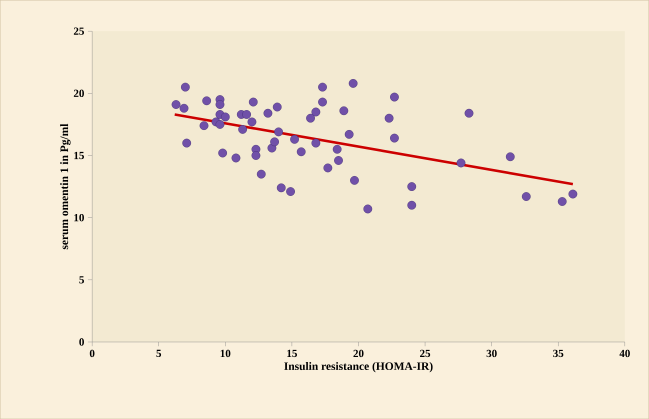 Image resolution: width=649 pixels, height=419 pixels. What do you see at coordinates (358, 367) in the screenshot?
I see `x-axis-title: Insulin resistance (HOMA-IR)` at bounding box center [358, 367].